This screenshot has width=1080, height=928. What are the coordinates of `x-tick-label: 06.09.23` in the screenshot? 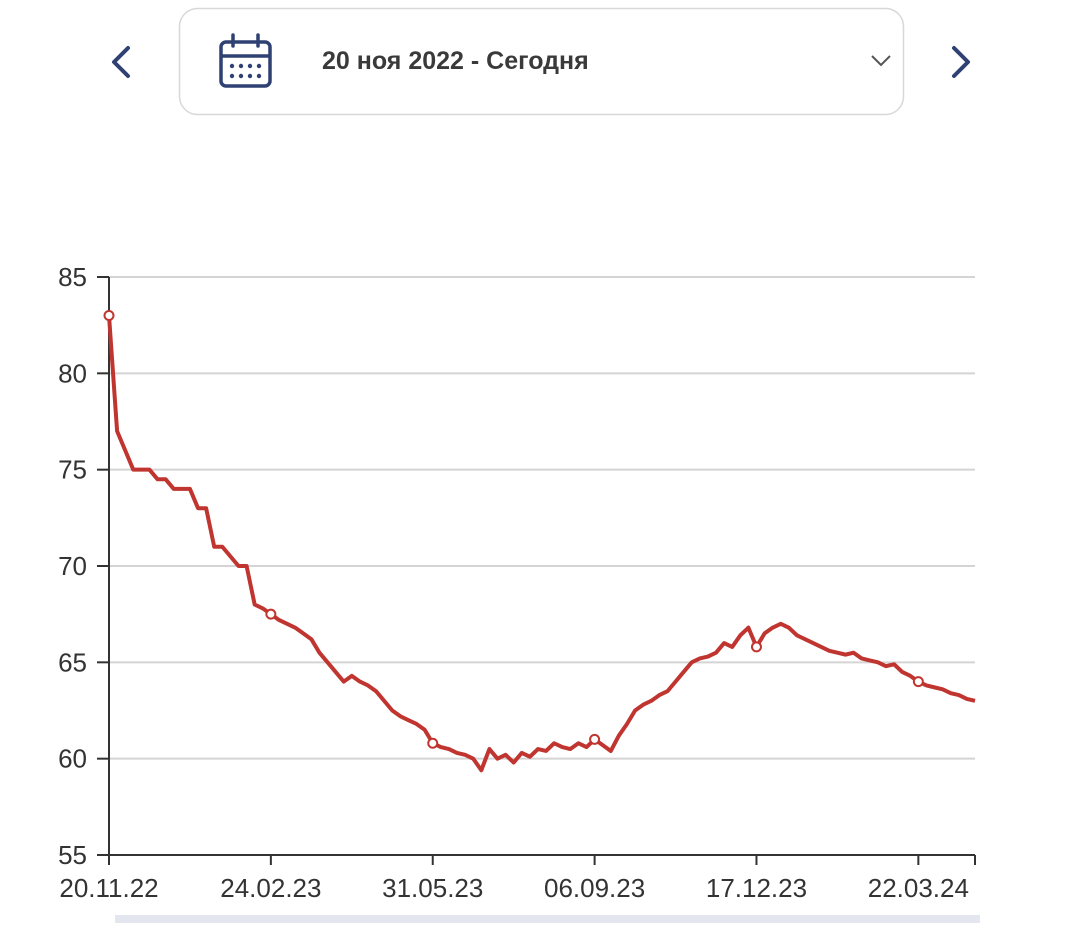 It's located at (594, 888).